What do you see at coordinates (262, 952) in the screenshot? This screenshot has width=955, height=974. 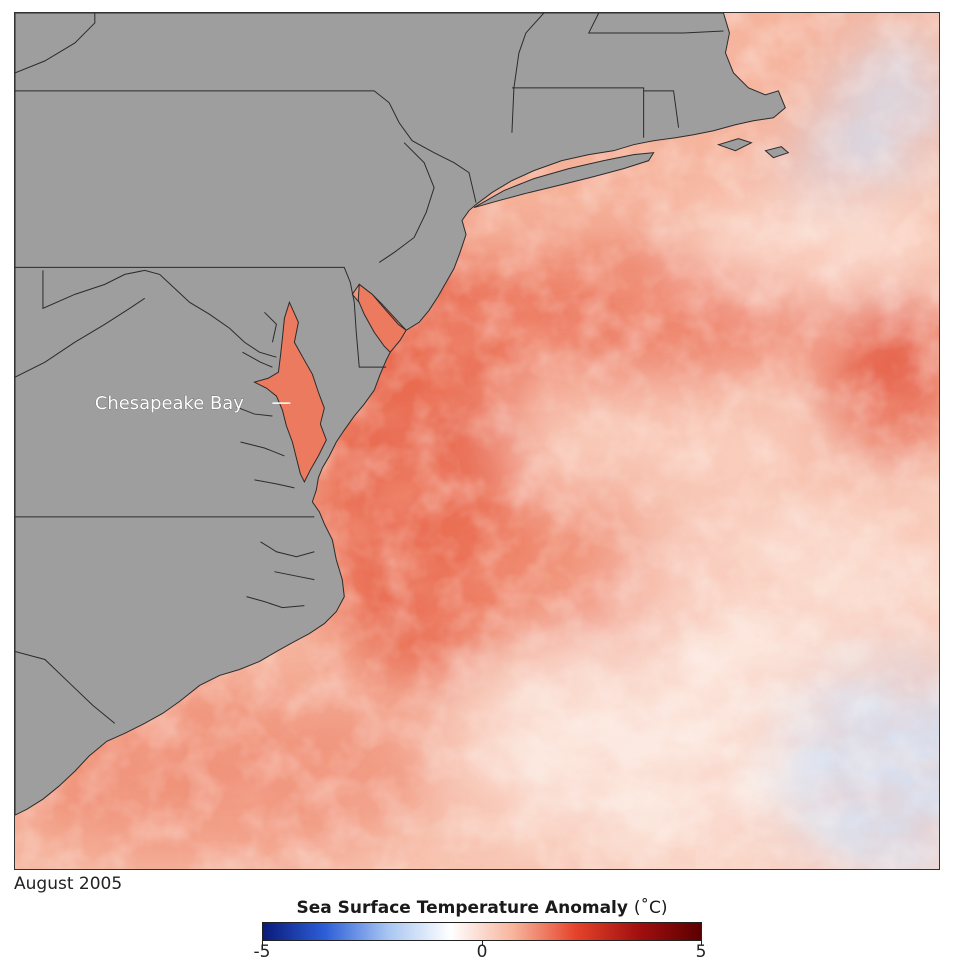 I see `tick-label-min: -5` at bounding box center [262, 952].